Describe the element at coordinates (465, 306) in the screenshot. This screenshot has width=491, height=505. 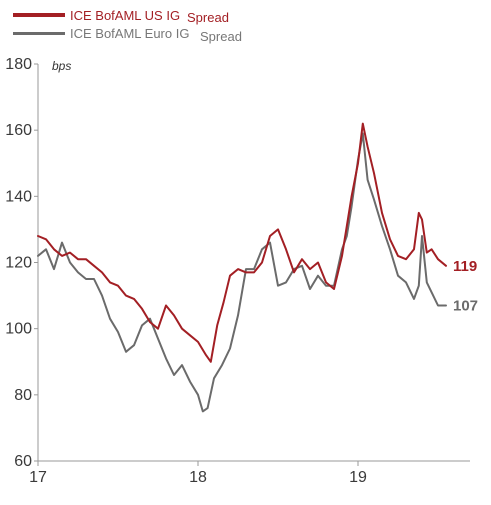
I see `end-label-euro: 107` at that location.